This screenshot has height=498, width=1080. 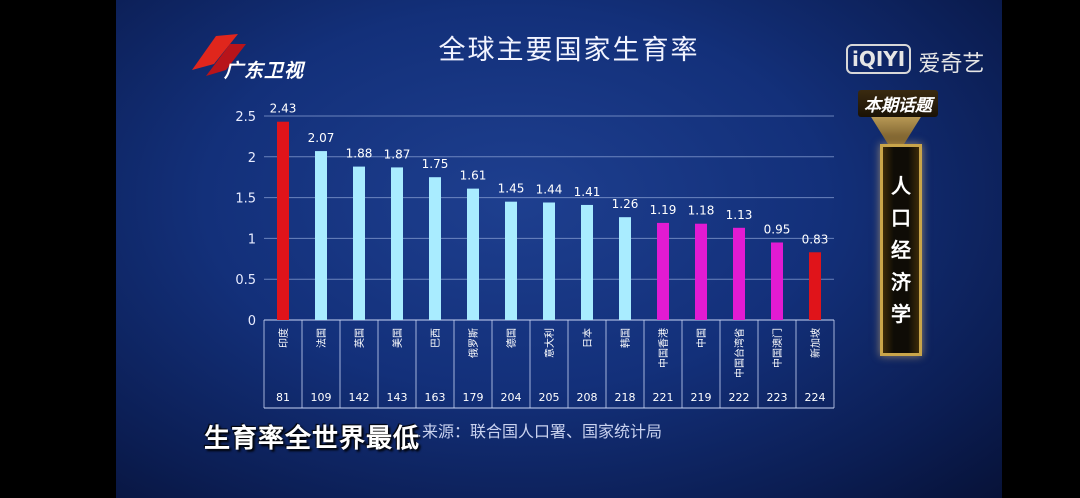 I want to click on topic-char: 济, so click(x=901, y=282).